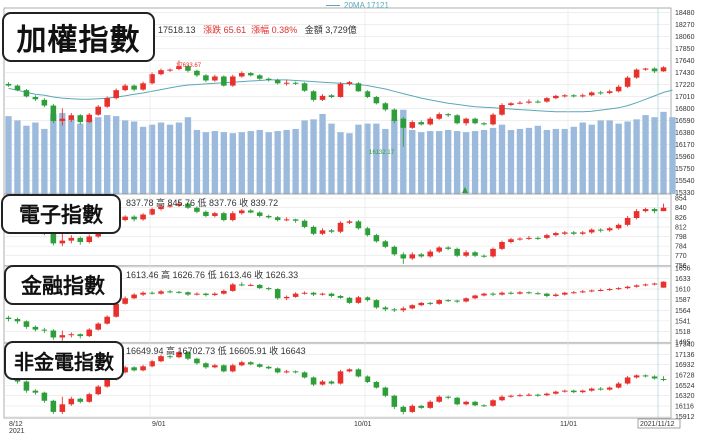  What do you see at coordinates (78, 37) in the screenshot?
I see `main-panel-title: 加權指數` at bounding box center [78, 37].